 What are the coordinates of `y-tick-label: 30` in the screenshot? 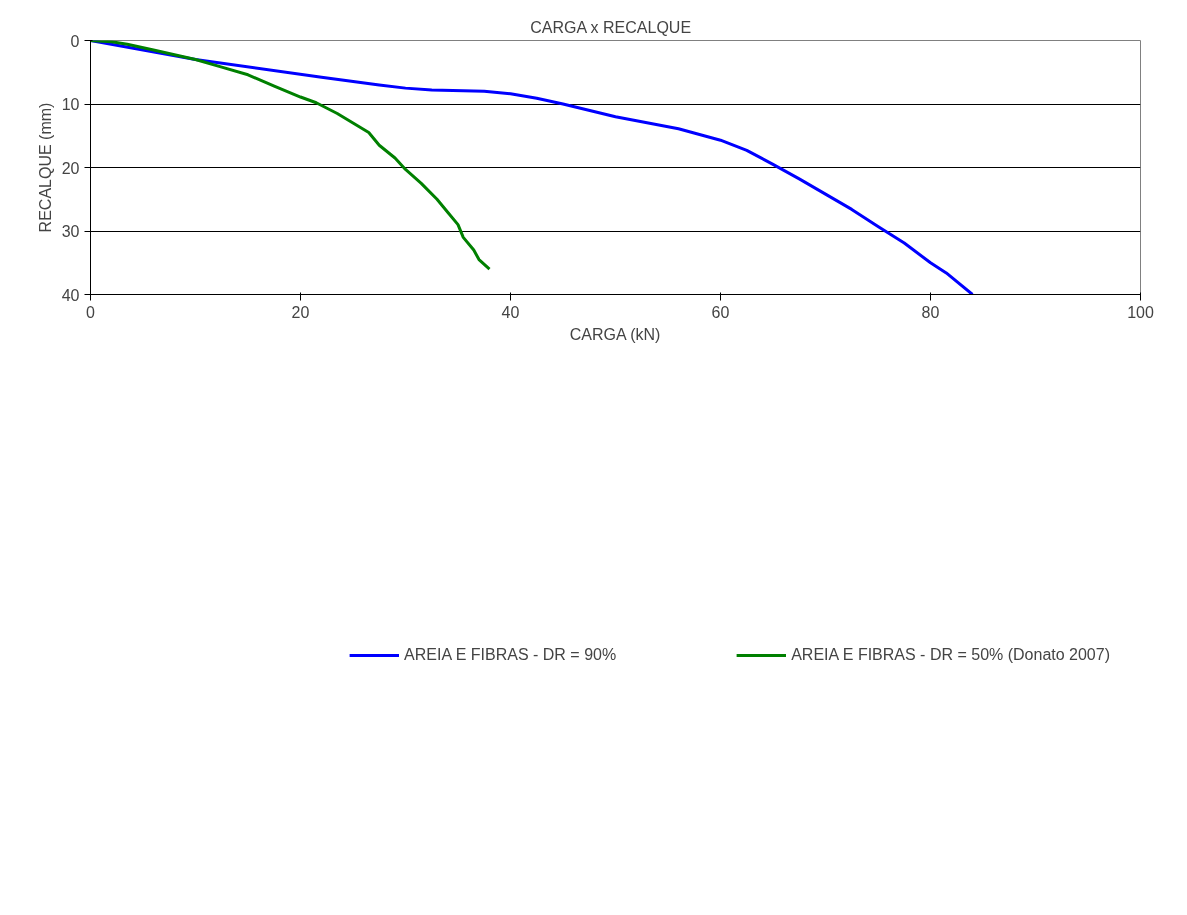 It's located at (70, 231).